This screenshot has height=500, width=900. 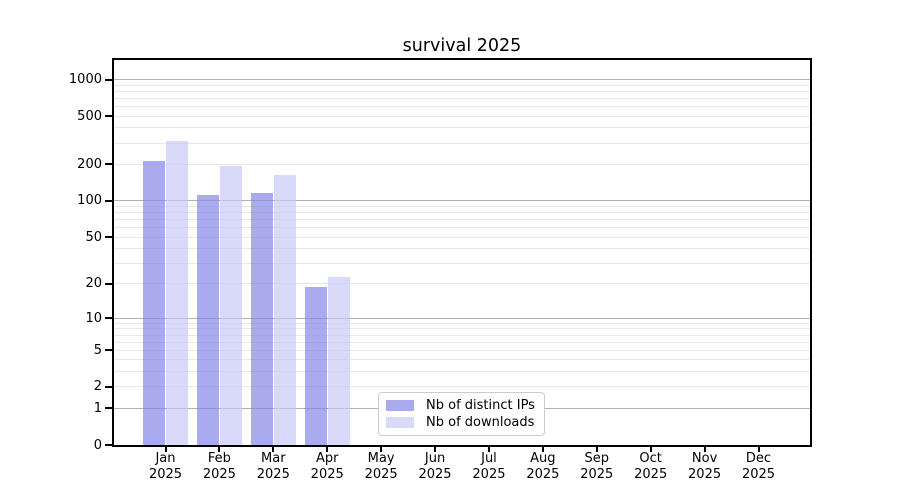 I want to click on y-tick-label: 5, so click(x=97, y=350).